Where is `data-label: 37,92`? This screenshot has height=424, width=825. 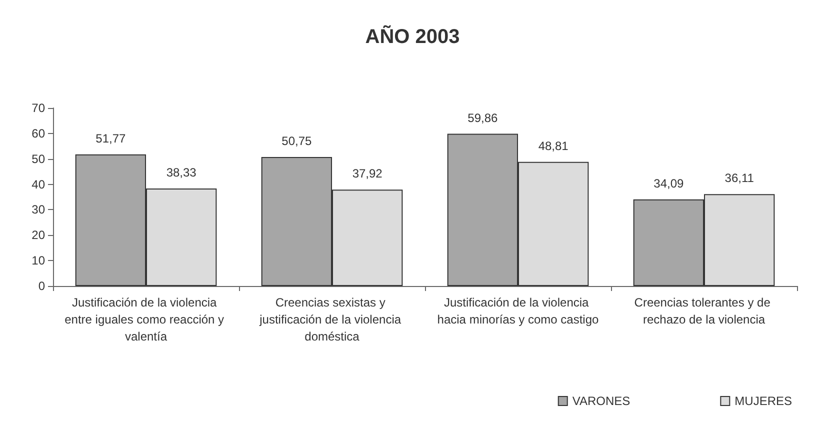
data-label: 37,92 is located at coordinates (367, 173).